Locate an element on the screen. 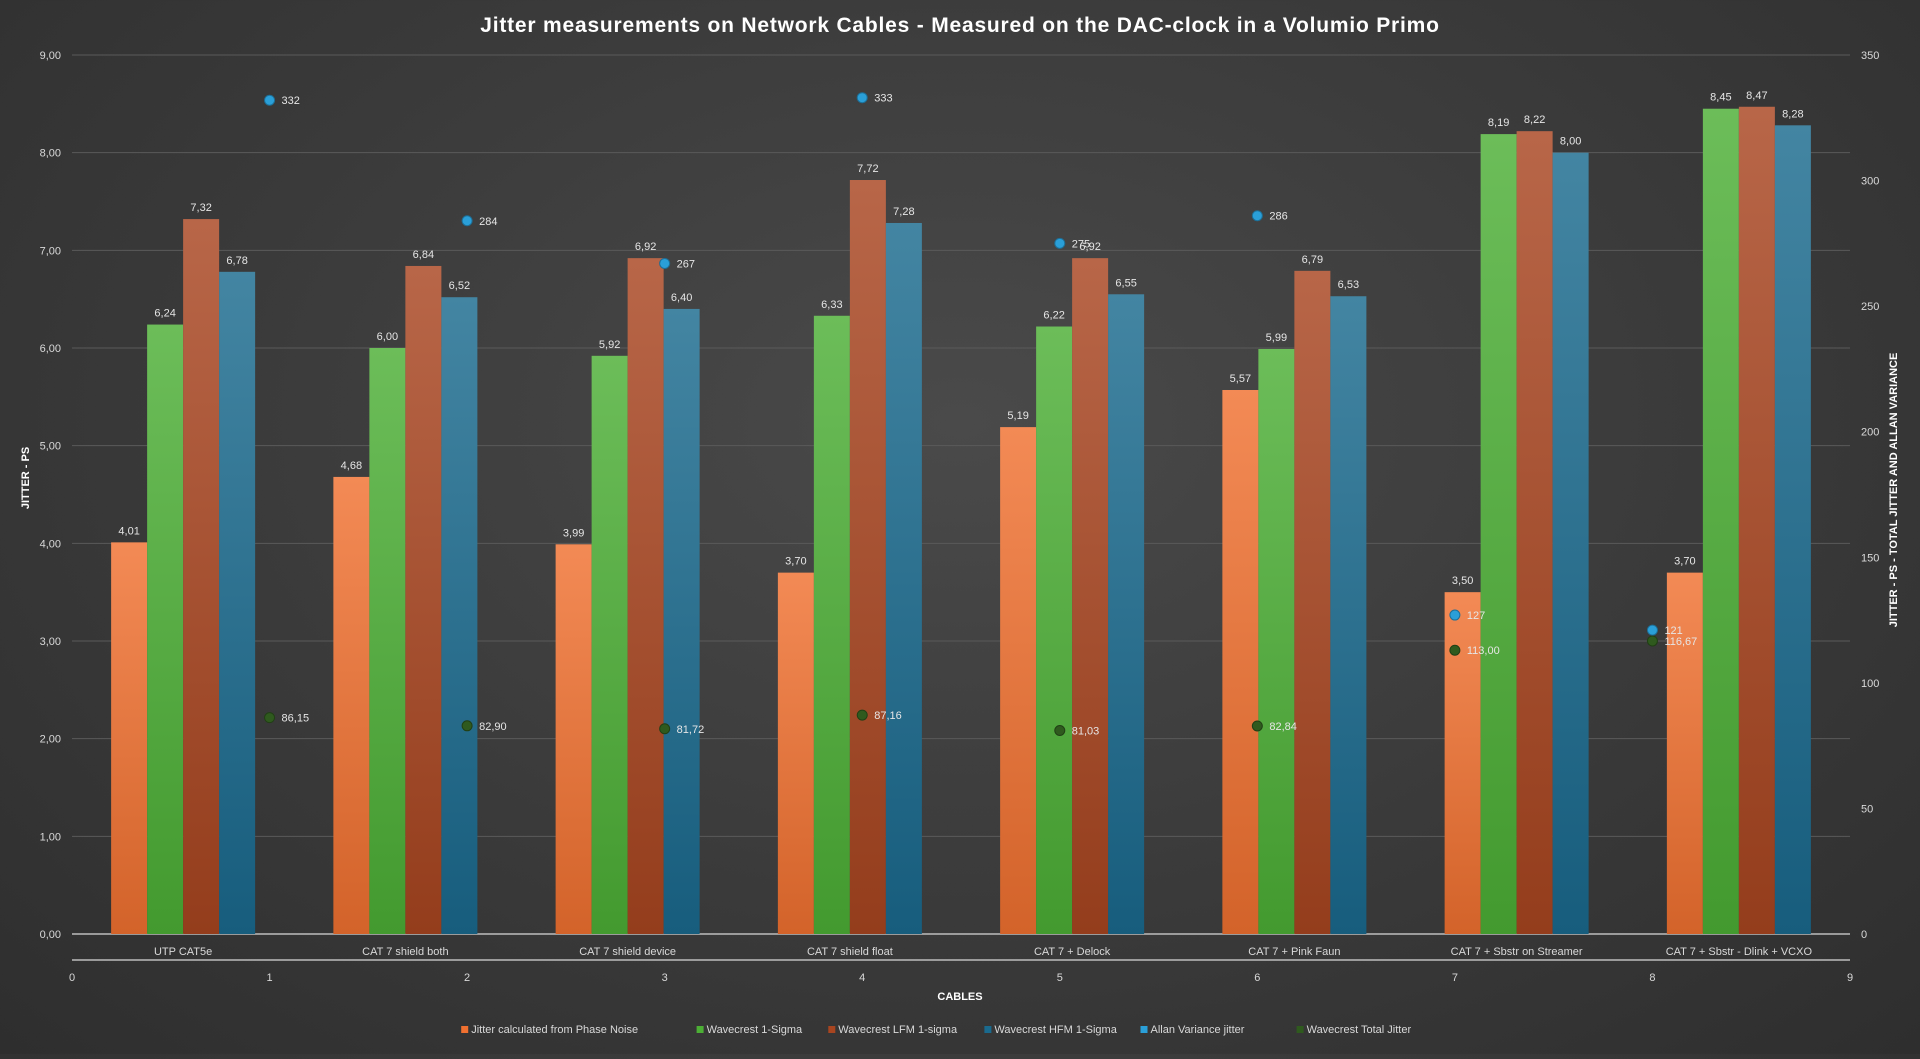  y-tick-label: 4,00 is located at coordinates (50, 544).